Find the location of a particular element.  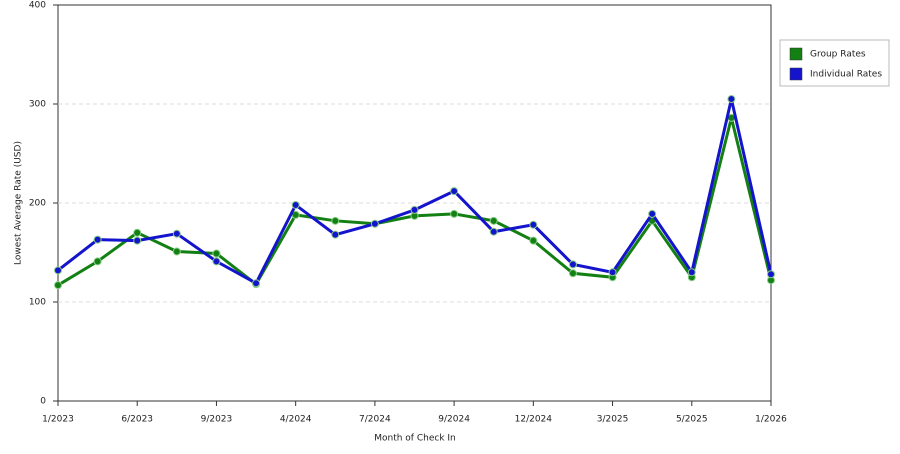

x-tick-label: 1/2023 is located at coordinates (58, 420).